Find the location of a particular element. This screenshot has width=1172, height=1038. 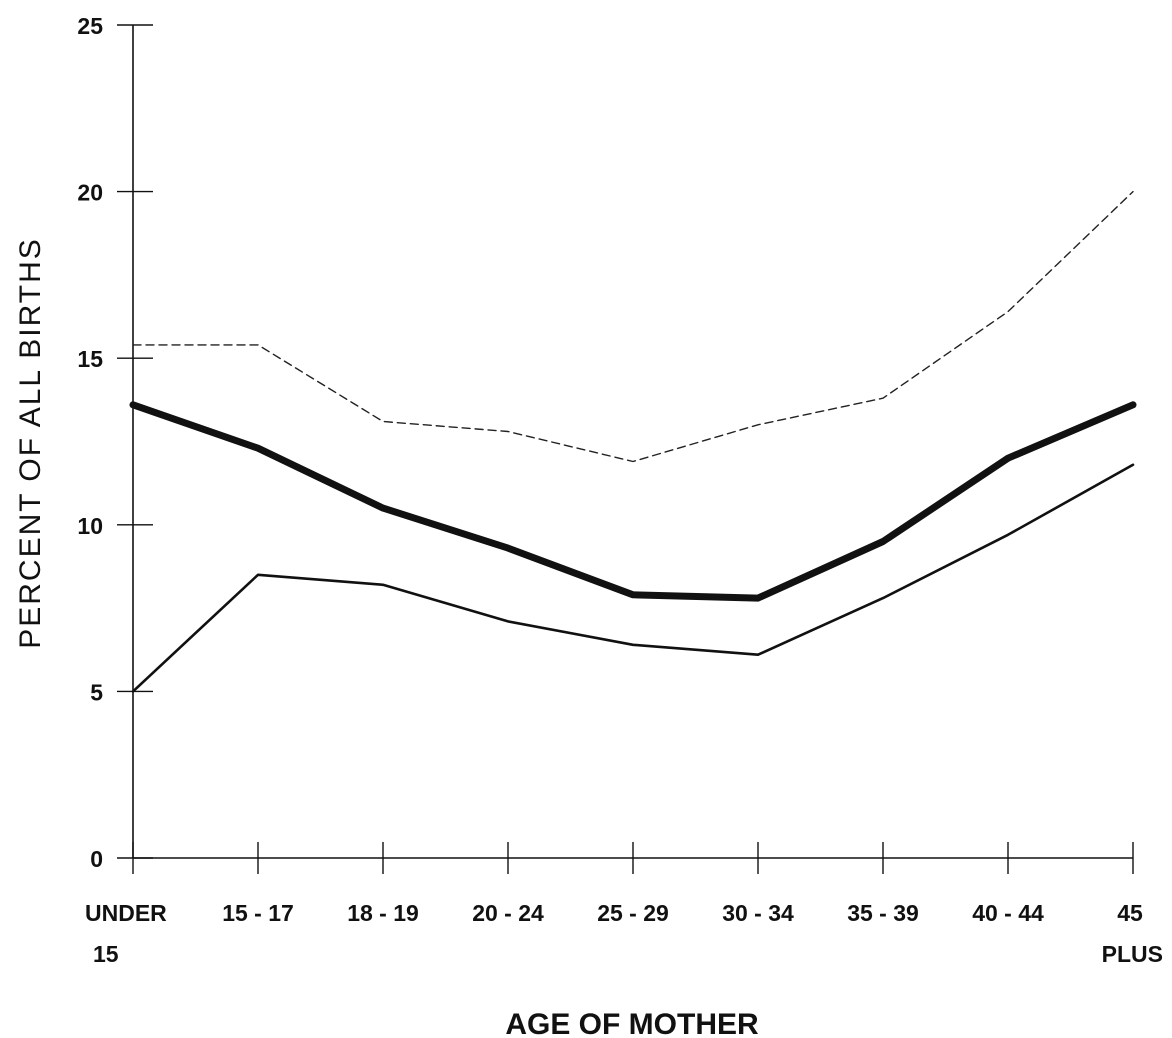

y-tick-label: 15 is located at coordinates (90, 359).